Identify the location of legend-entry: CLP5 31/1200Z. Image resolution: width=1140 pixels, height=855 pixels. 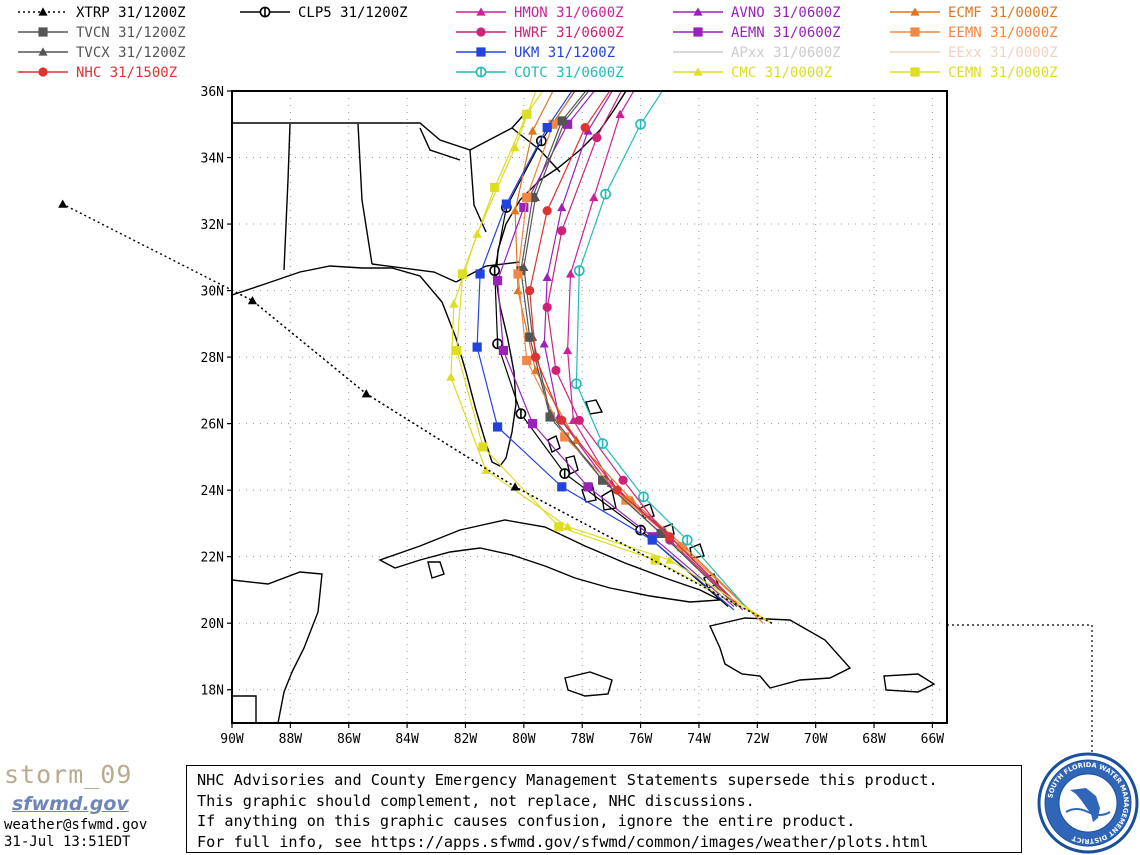
(324, 13).